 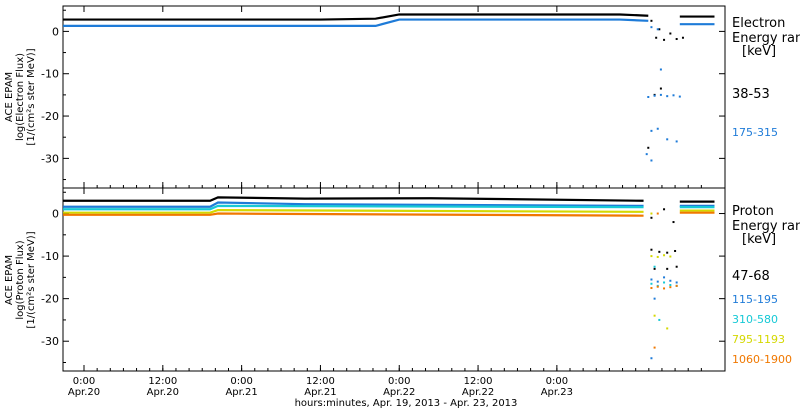 I want to click on panel-0-ytick-label-1: -10, so click(x=50, y=74).